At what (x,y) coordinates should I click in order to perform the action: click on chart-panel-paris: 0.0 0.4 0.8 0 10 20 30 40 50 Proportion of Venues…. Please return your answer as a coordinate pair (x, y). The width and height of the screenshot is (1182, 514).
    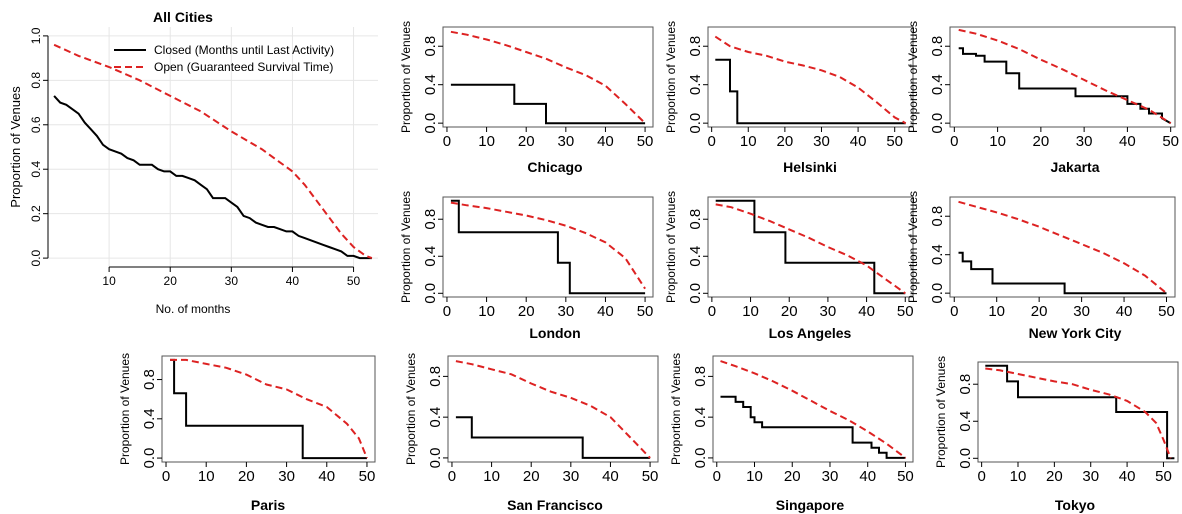
    Looking at the image, I should click on (247, 433).